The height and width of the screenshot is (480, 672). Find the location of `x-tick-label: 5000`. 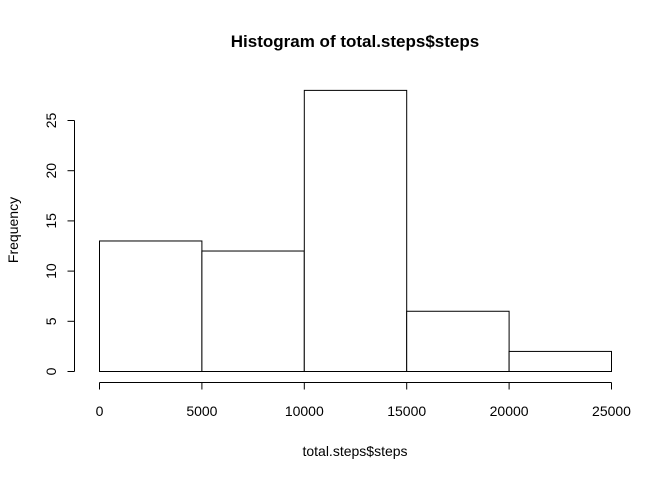

x-tick-label: 5000 is located at coordinates (201, 411).